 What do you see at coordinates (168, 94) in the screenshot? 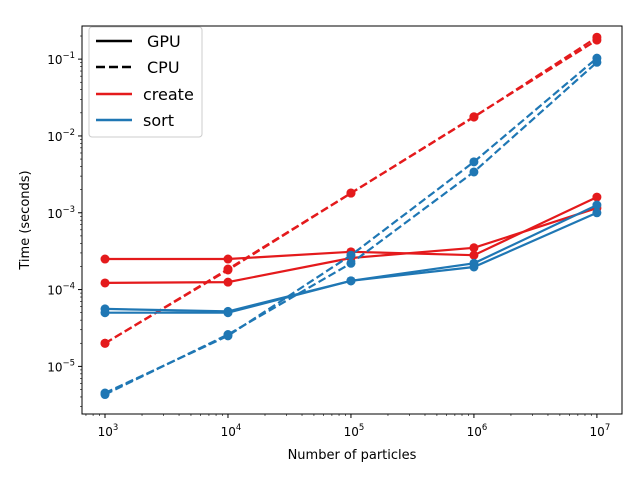
I see `legend-label-create: create` at bounding box center [168, 94].